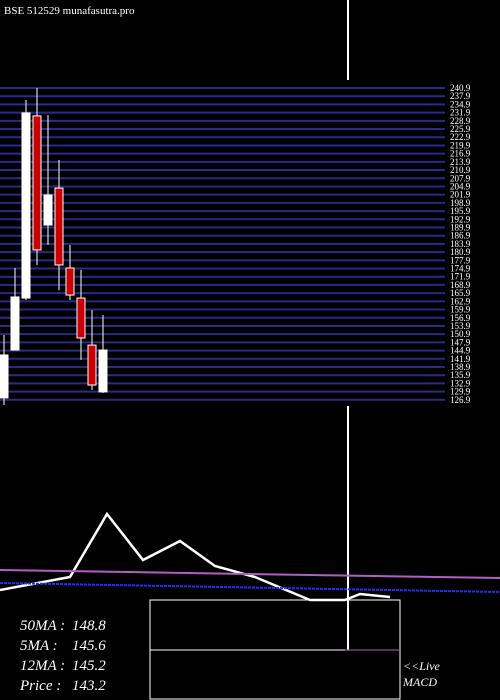 Image resolution: width=500 pixels, height=700 pixels. What do you see at coordinates (42, 666) in the screenshot?
I see `legend-label: 12MA :` at bounding box center [42, 666].